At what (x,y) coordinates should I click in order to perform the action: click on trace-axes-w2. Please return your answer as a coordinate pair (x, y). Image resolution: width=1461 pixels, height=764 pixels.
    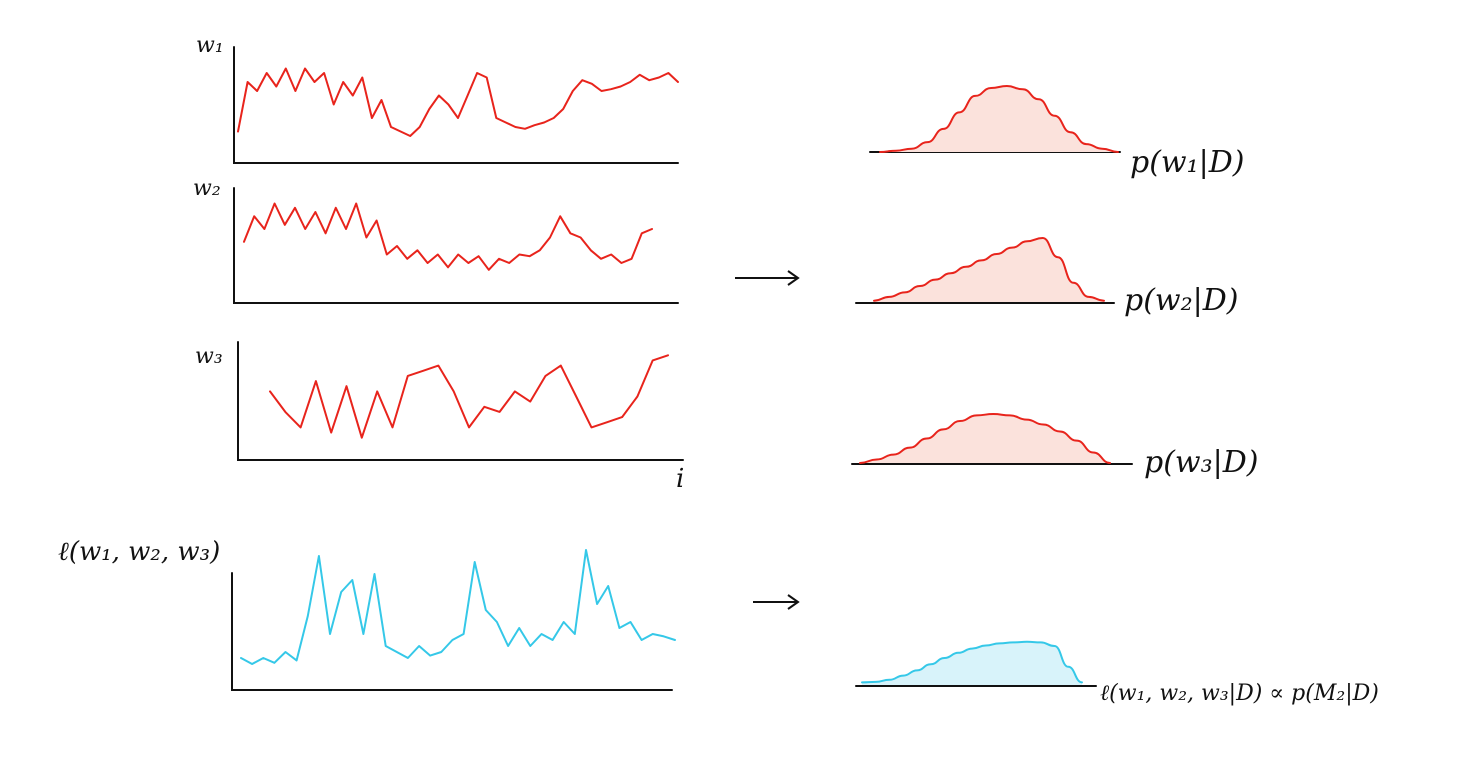
    Looking at the image, I should click on (456, 245).